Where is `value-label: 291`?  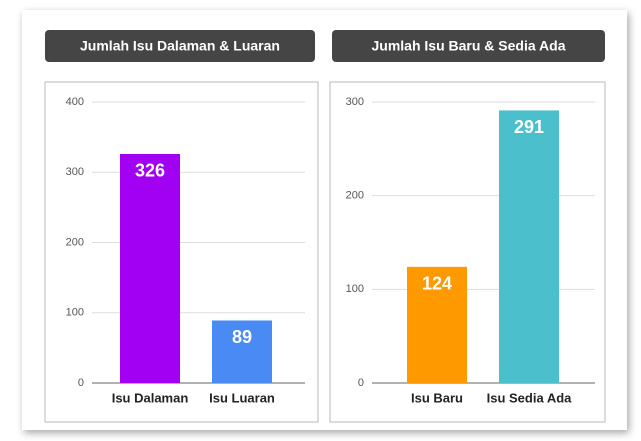
value-label: 291 is located at coordinates (529, 127).